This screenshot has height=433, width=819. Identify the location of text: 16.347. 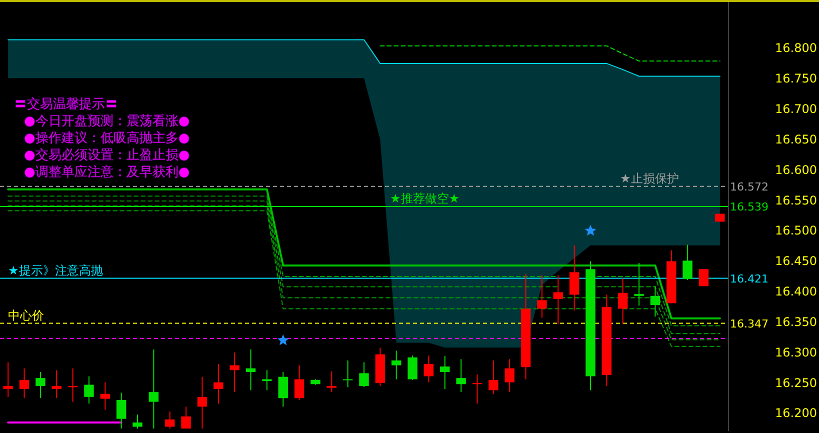
(749, 323).